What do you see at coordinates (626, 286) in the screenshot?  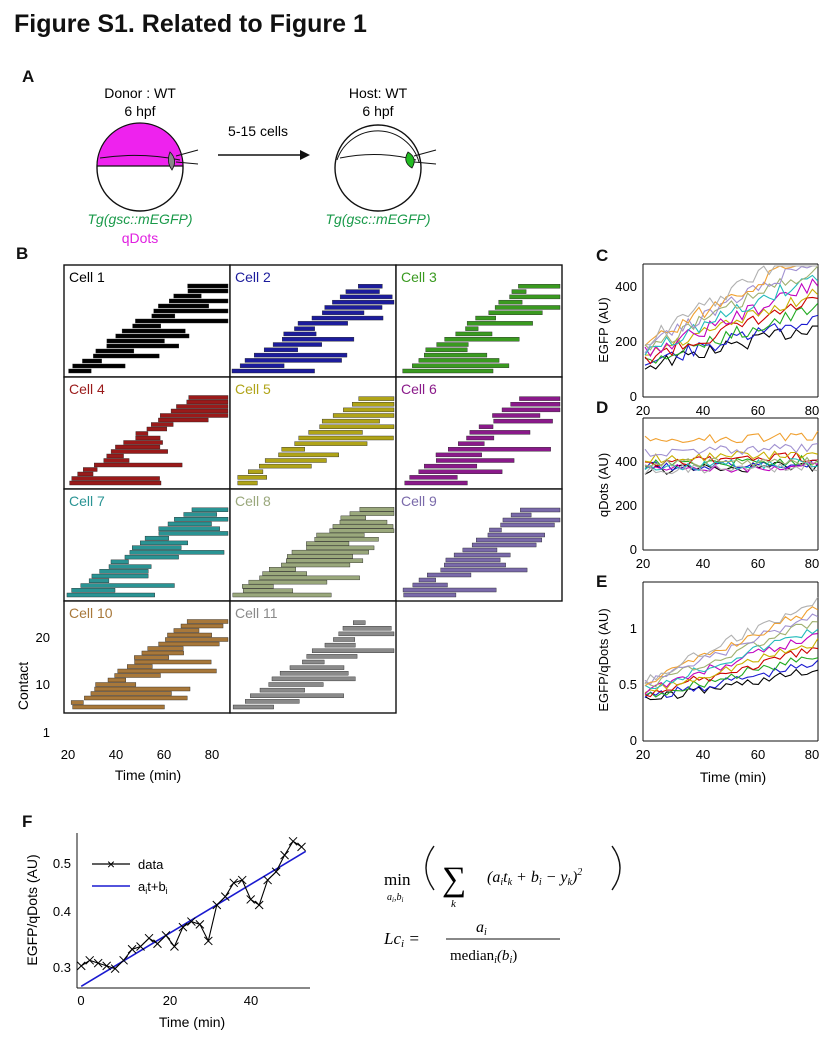 I see `c-ytick-400: 400` at bounding box center [626, 286].